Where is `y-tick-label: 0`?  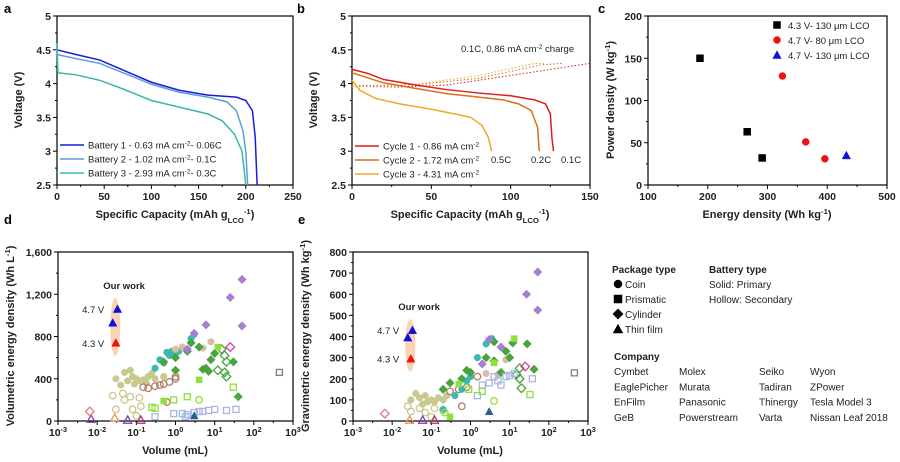 y-tick-label: 0 is located at coordinates (344, 422).